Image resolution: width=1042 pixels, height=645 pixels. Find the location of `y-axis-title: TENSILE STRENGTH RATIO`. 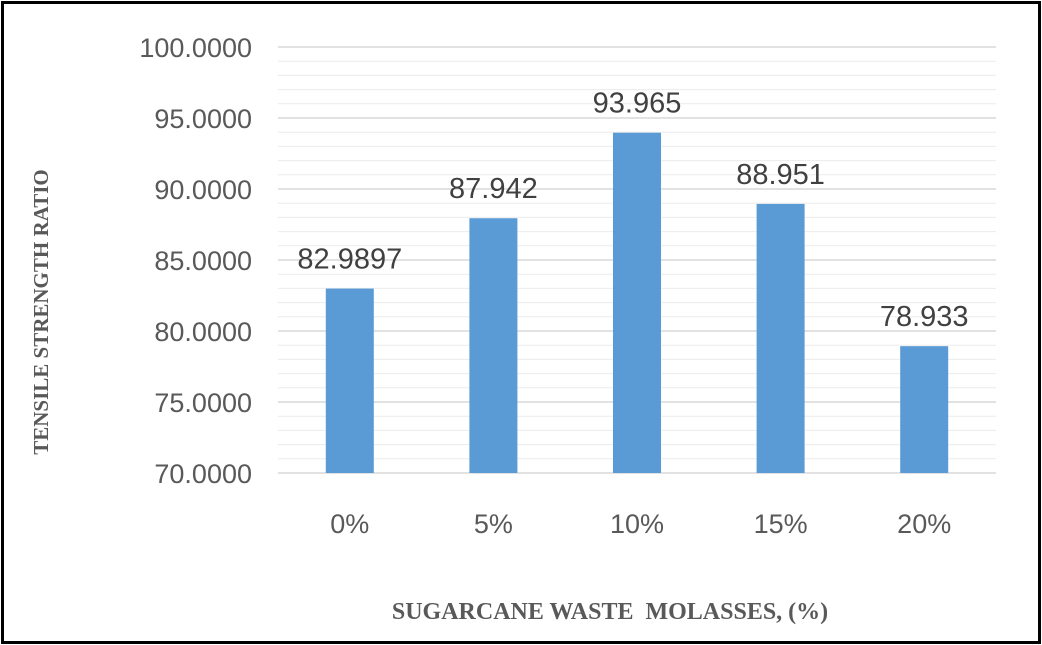

y-axis-title: TENSILE STRENGTH RATIO is located at coordinates (41, 312).